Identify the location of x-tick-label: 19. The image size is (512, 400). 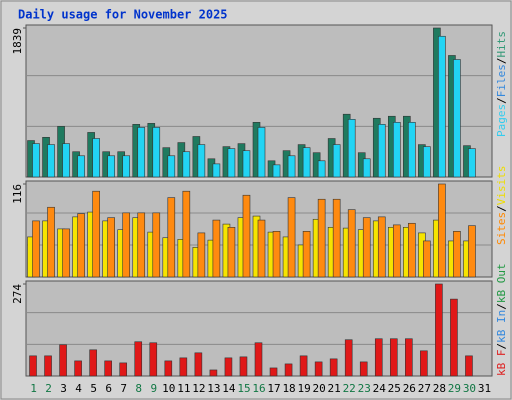
(303, 388).